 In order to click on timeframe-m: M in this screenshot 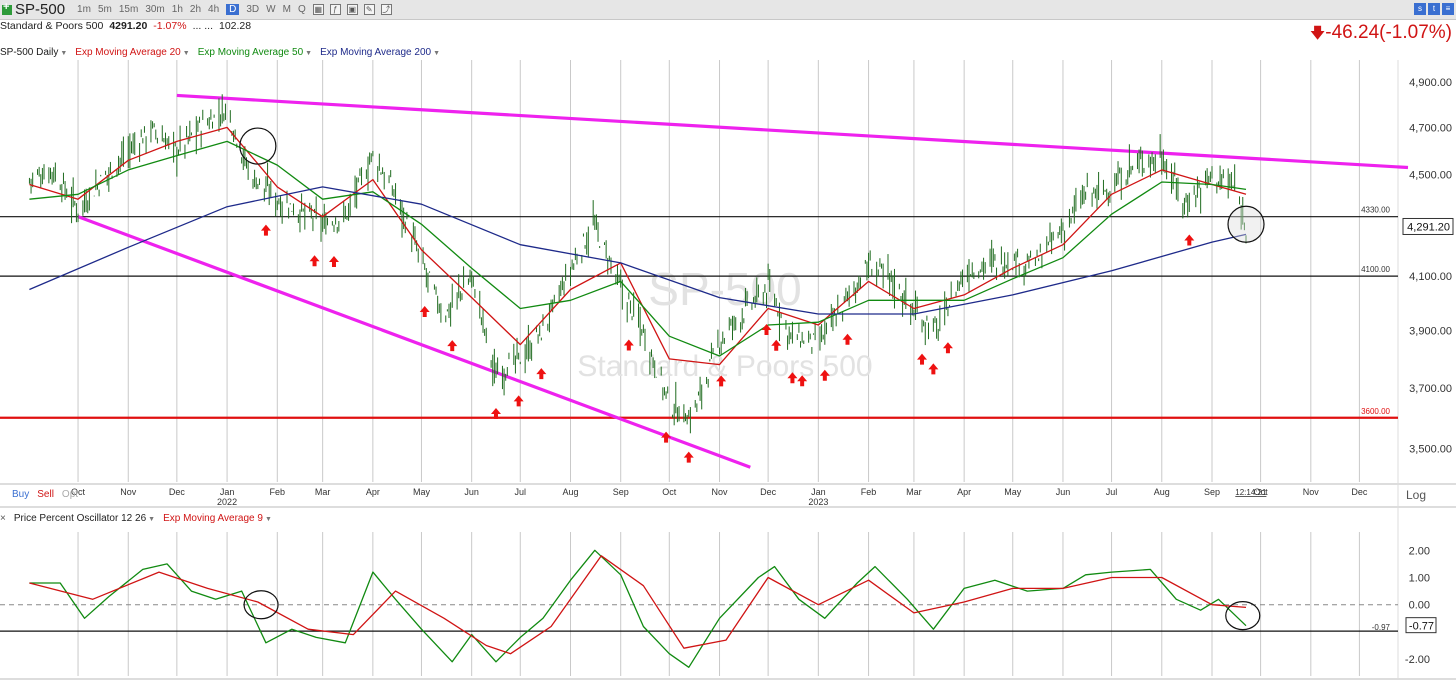, I will do `click(286, 9)`.